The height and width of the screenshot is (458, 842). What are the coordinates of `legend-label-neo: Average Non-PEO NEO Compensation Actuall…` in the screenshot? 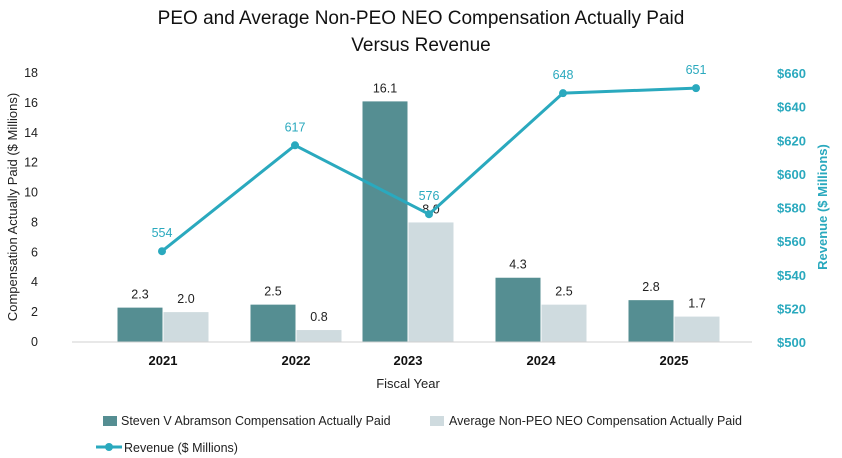 It's located at (595, 421).